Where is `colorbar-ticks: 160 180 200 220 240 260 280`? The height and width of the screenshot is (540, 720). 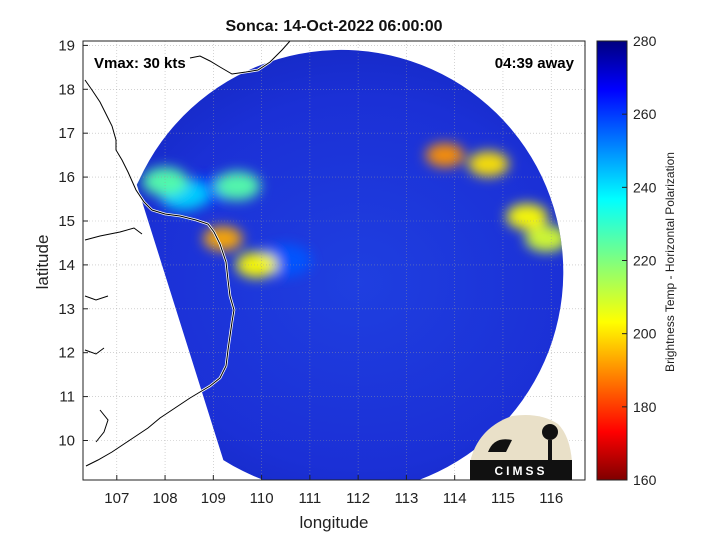
colorbar-ticks: 160 180 200 220 240 260 280 is located at coordinates (639, 260).